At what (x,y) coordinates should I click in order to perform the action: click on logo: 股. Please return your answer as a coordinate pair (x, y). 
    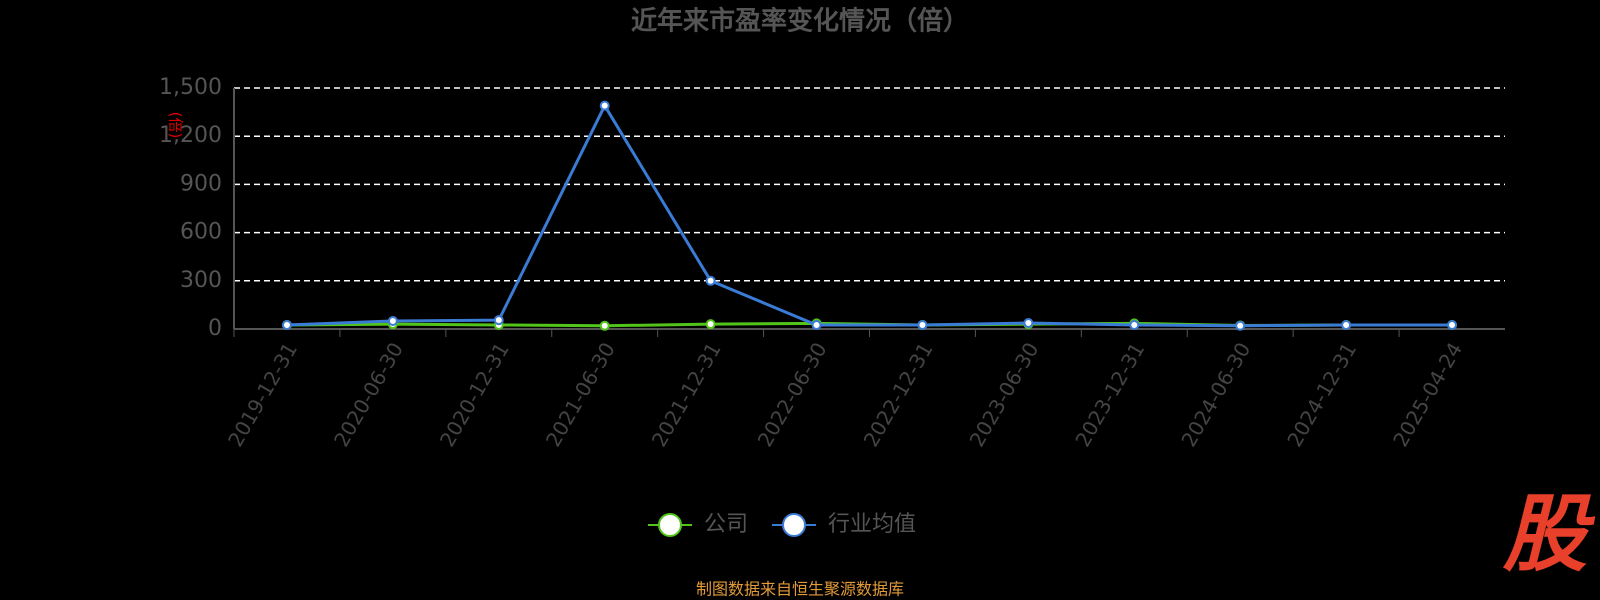
    Looking at the image, I should click on (1549, 534).